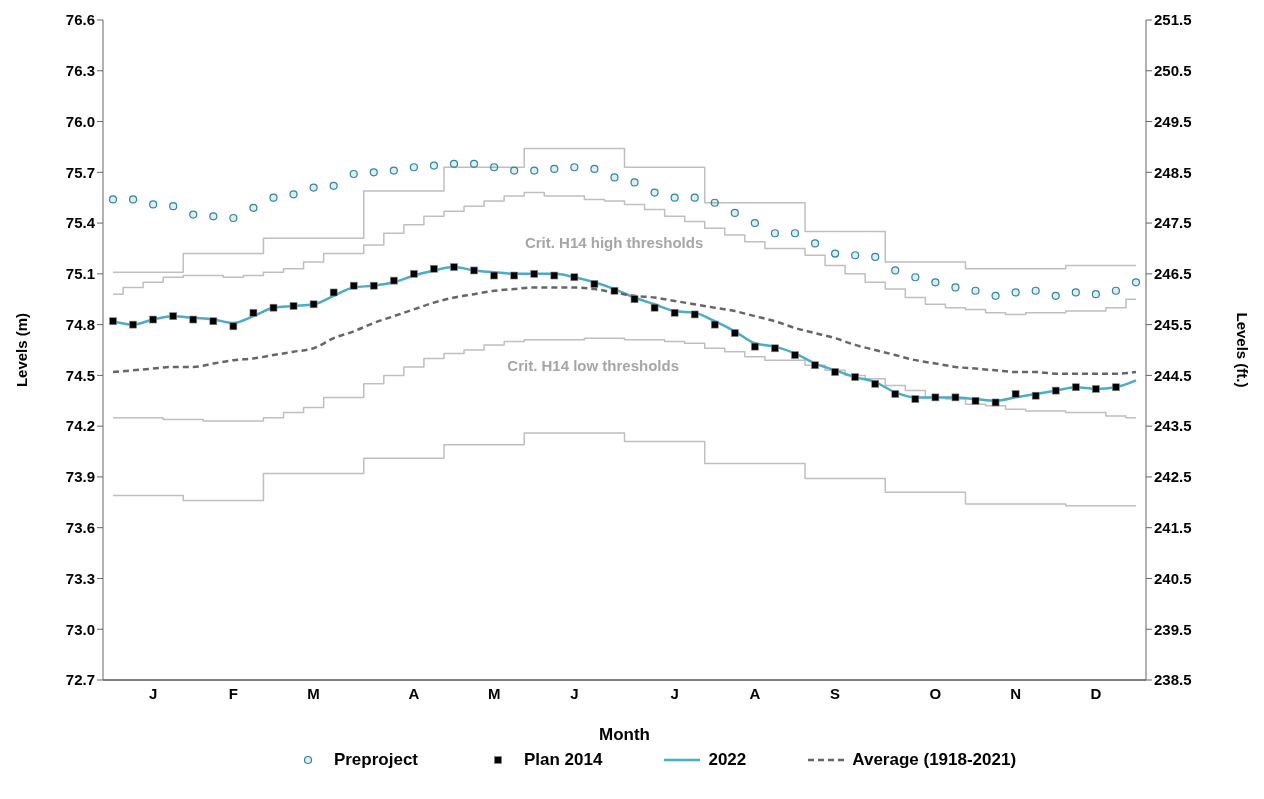  Describe the element at coordinates (1173, 578) in the screenshot. I see `y2-tick-label: 240.5` at that location.